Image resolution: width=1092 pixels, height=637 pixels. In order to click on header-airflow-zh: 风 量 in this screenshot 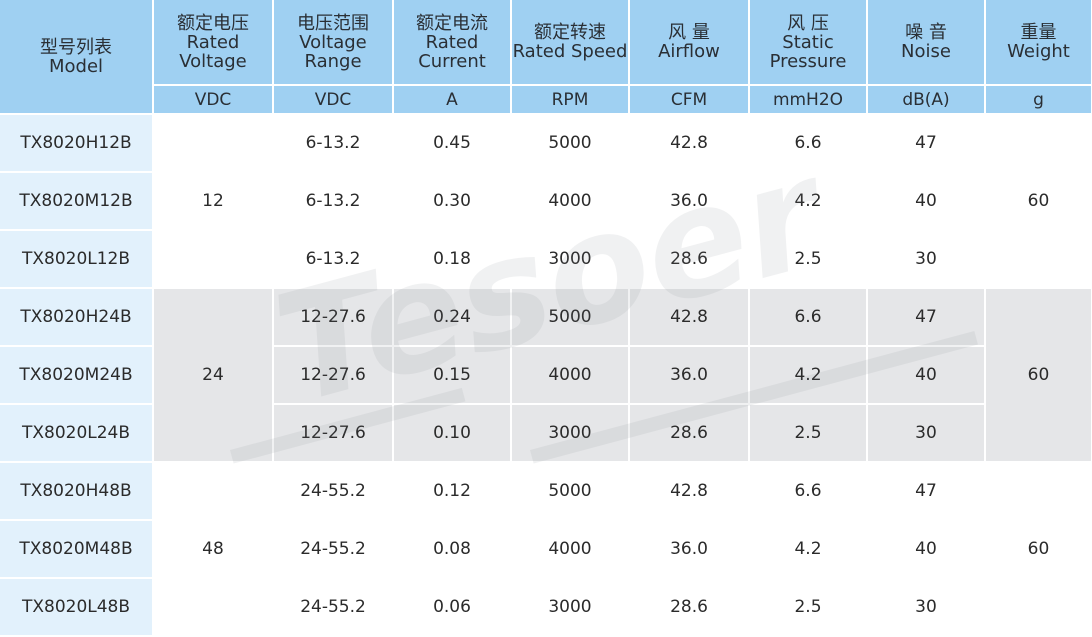, I will do `click(689, 32)`.